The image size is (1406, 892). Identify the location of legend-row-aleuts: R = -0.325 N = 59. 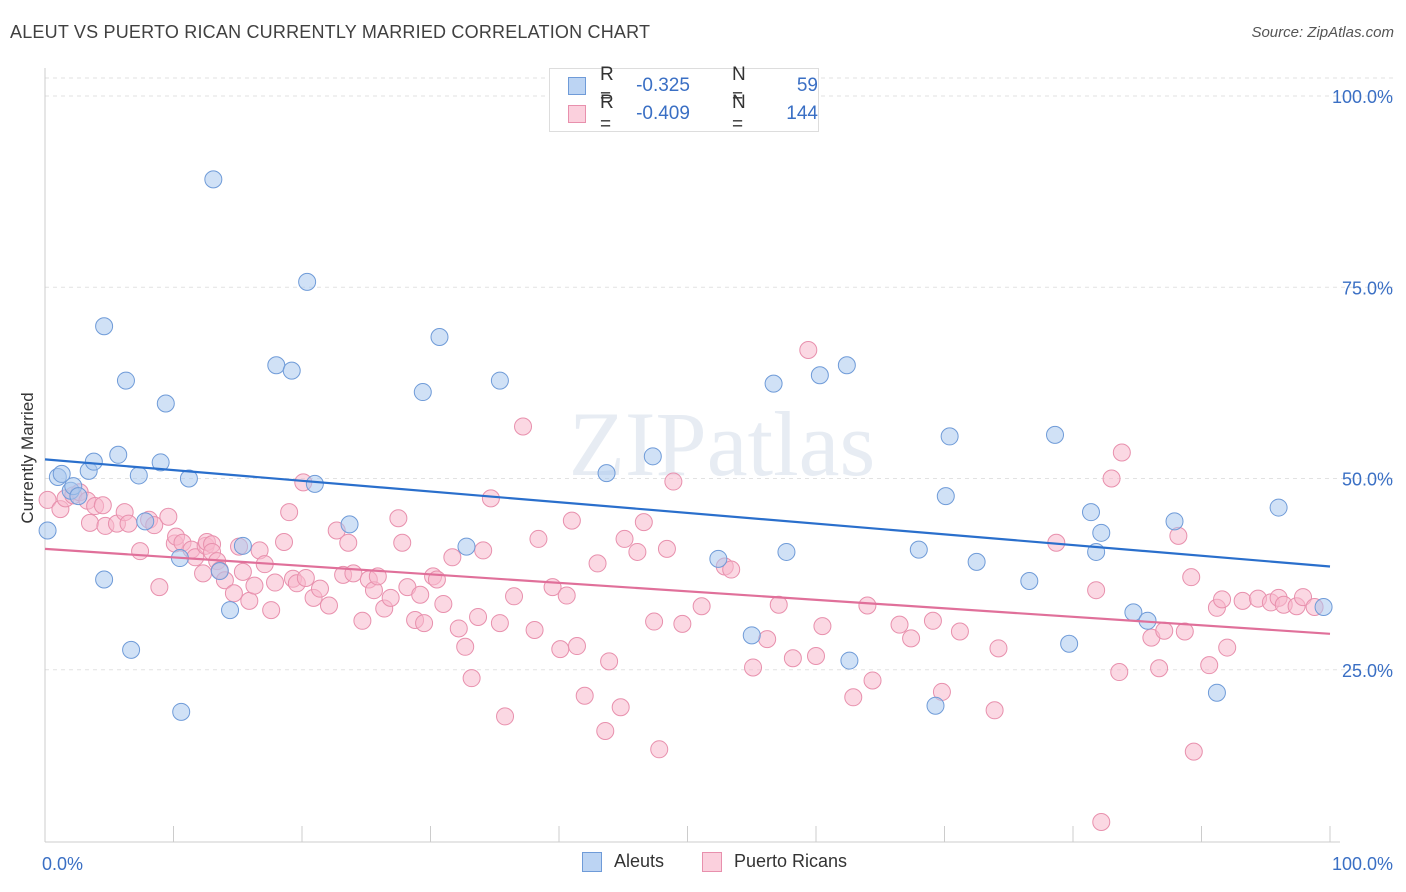
(693, 85).